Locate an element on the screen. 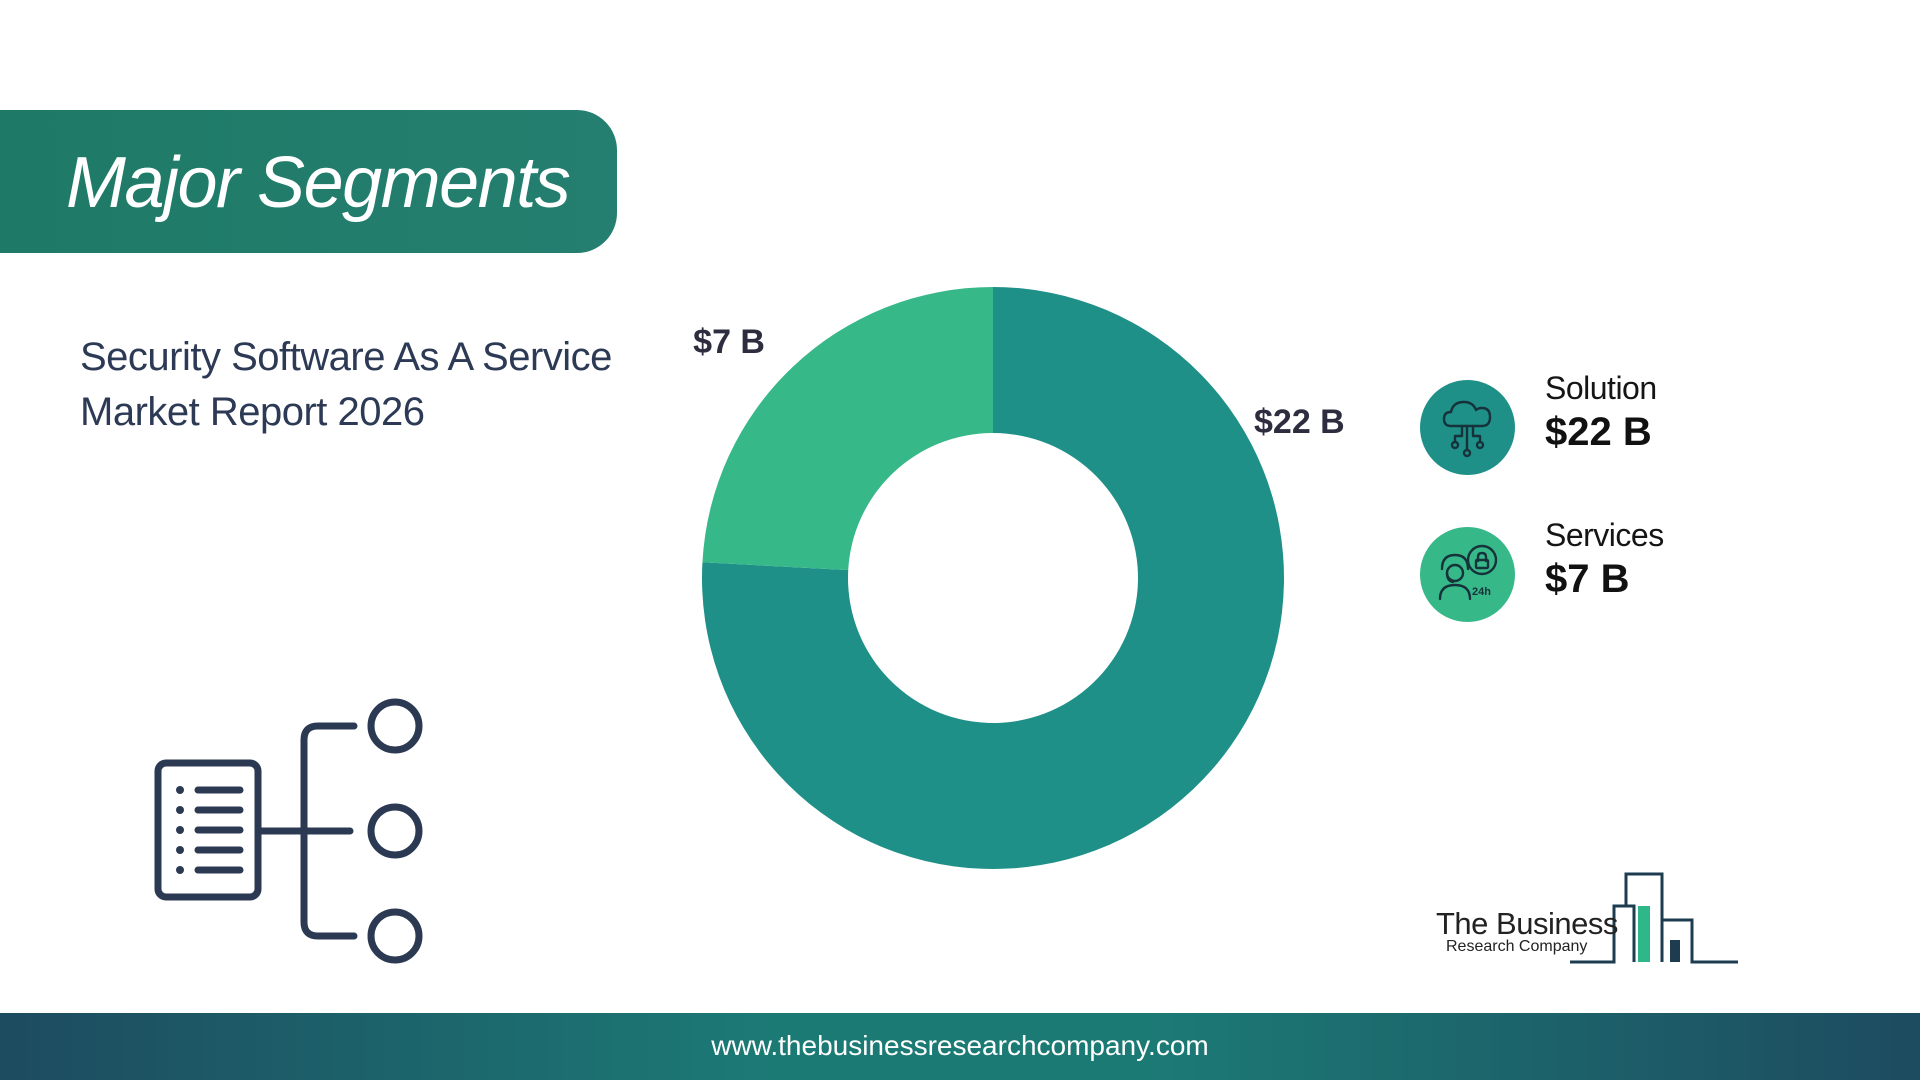  logo-text-secondary: Research Company is located at coordinates (1517, 946).